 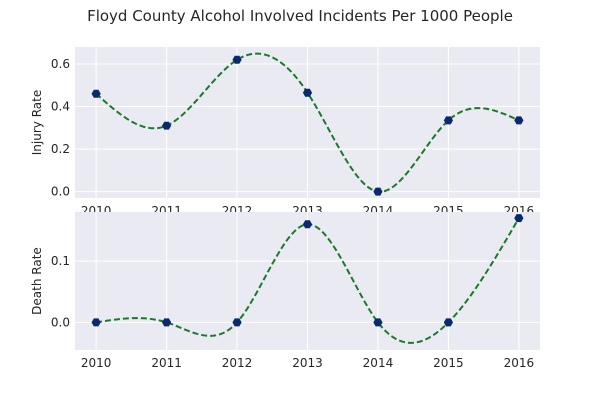 I want to click on injury-y-tick-label: 0.2, so click(x=60, y=149).